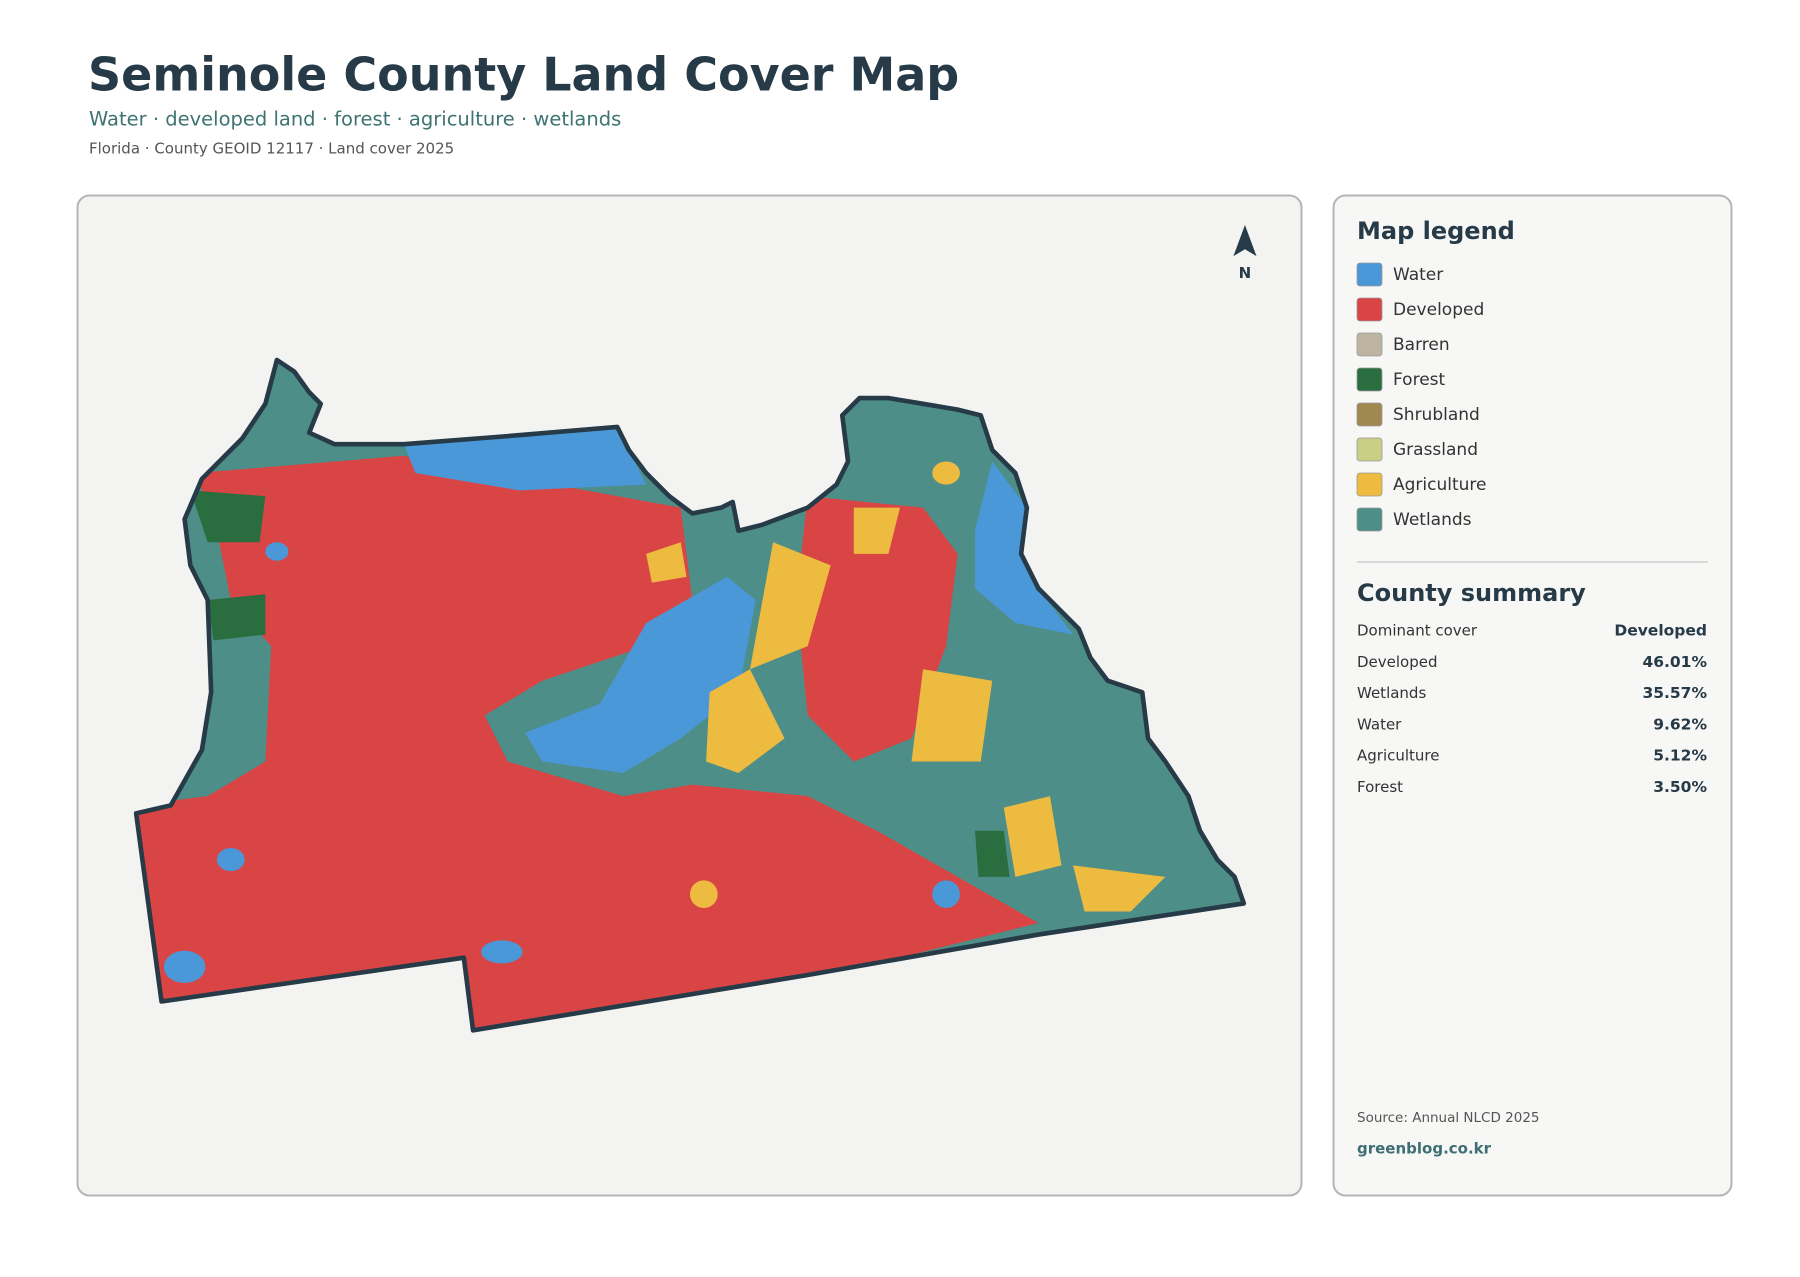 Image resolution: width=1800 pixels, height=1277 pixels. Describe the element at coordinates (1471, 593) in the screenshot. I see `summary-title: County summary` at that location.